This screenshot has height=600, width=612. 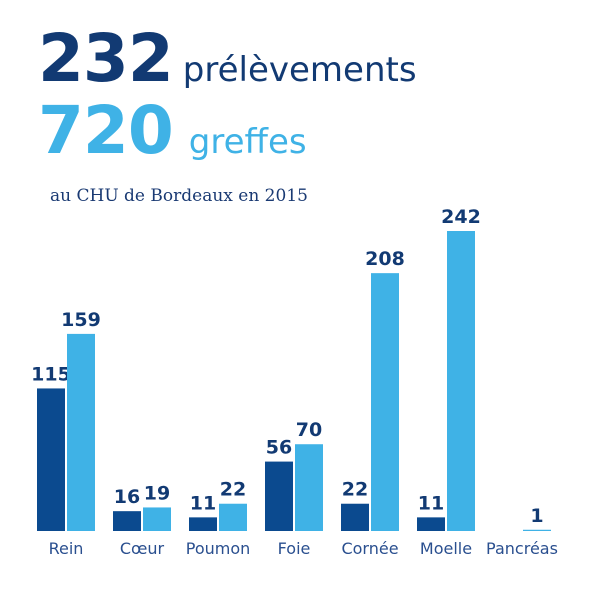 I want to click on value-label-cornee-s2: 208, so click(x=385, y=259).